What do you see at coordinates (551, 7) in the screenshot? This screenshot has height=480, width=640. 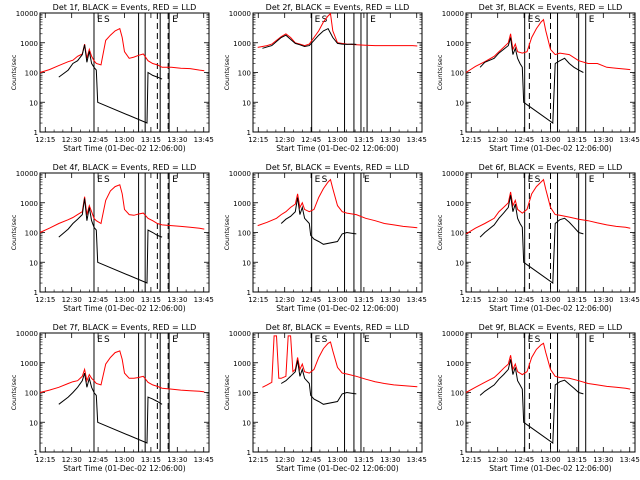 I see `panel-title: Det 3f, BLACK = Events, RED = LLD` at bounding box center [551, 7].